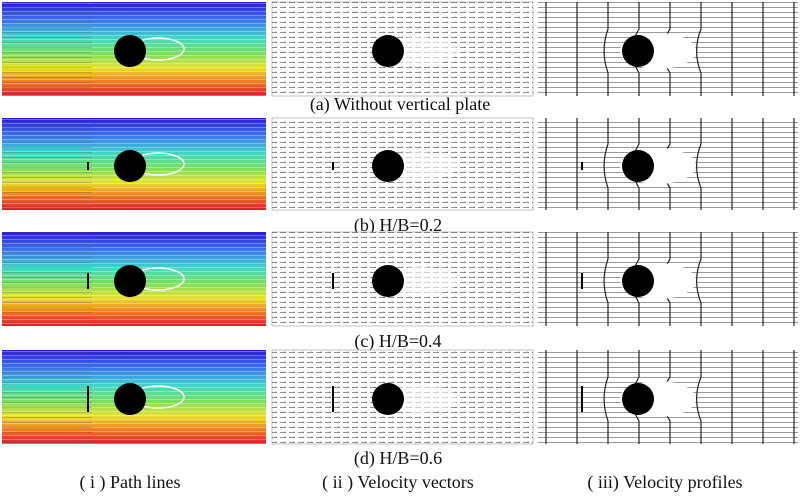 This screenshot has width=800, height=500. What do you see at coordinates (400, 104) in the screenshot?
I see `row-caption: (a) Without vertical plate` at bounding box center [400, 104].